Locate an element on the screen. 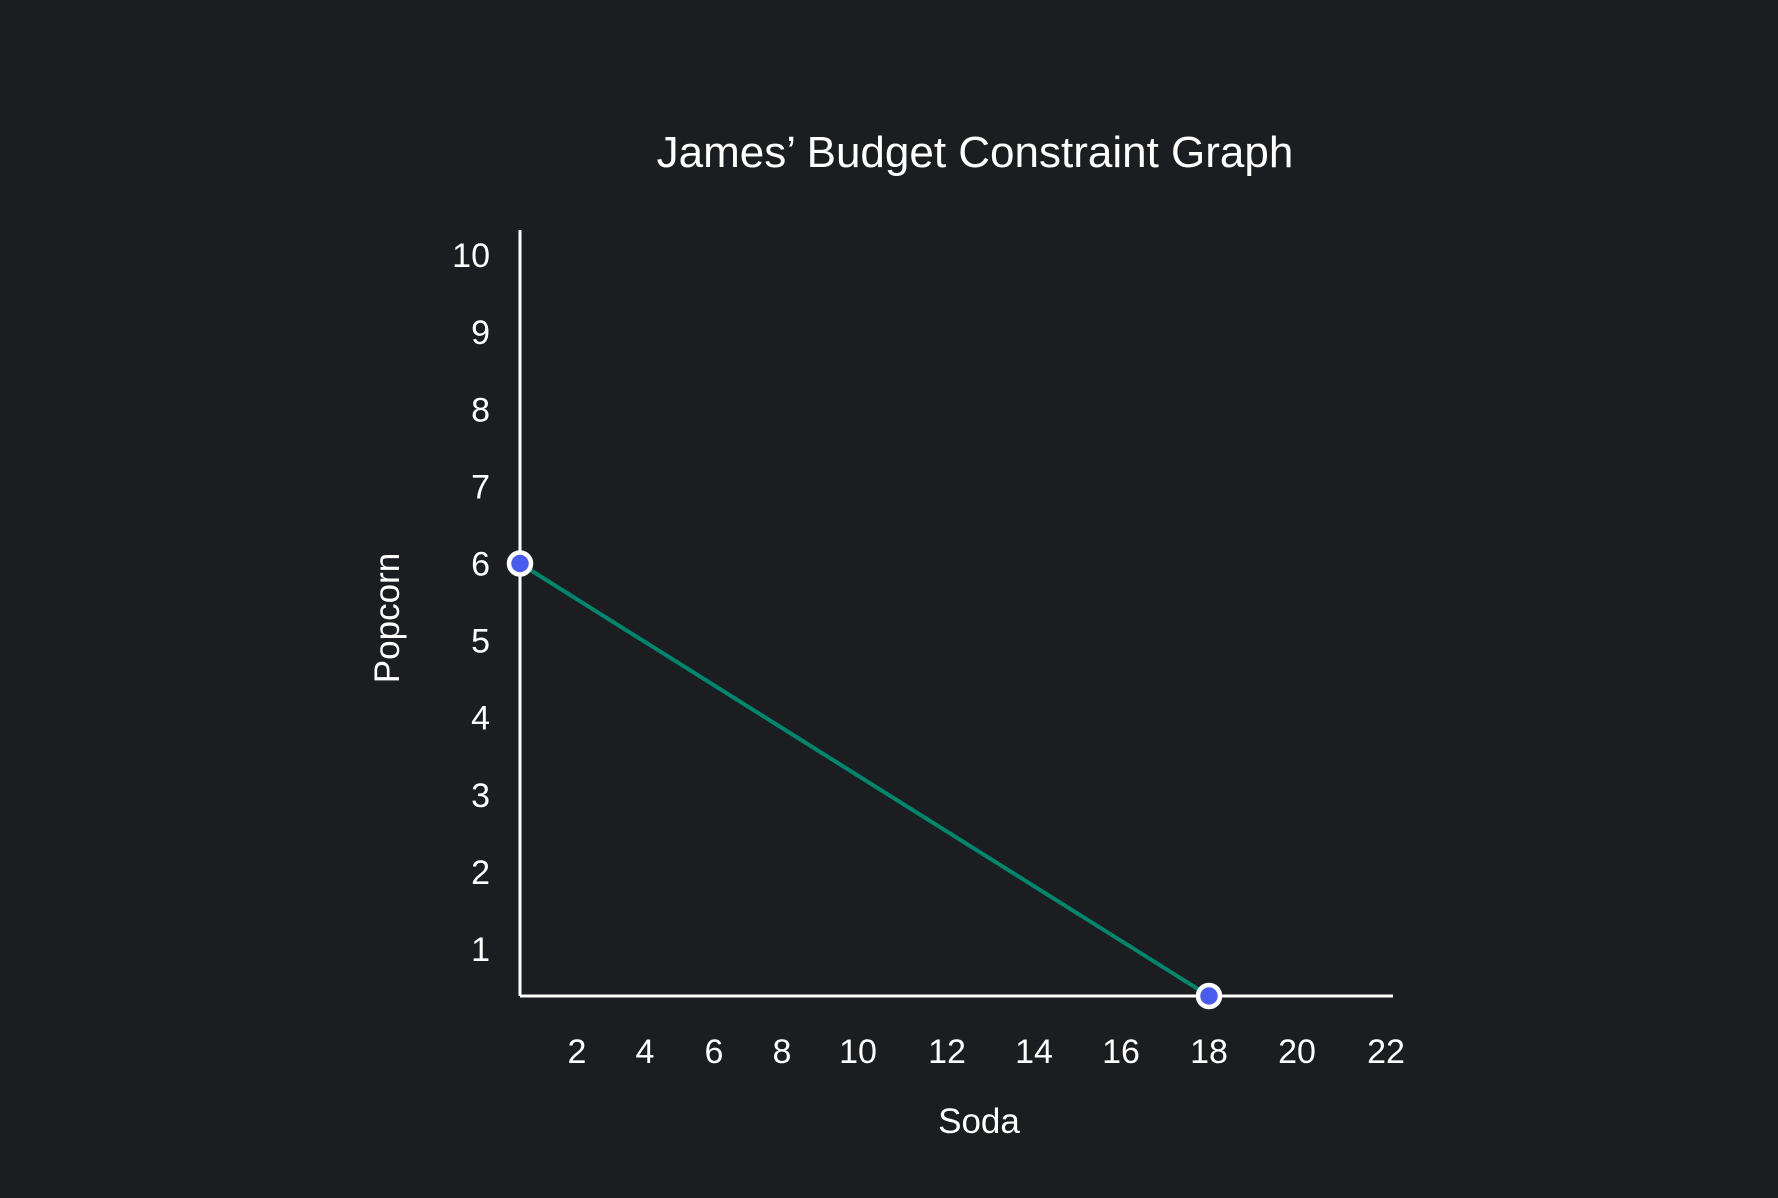 This screenshot has width=1778, height=1198. x-tick-label: 6 is located at coordinates (714, 1052).